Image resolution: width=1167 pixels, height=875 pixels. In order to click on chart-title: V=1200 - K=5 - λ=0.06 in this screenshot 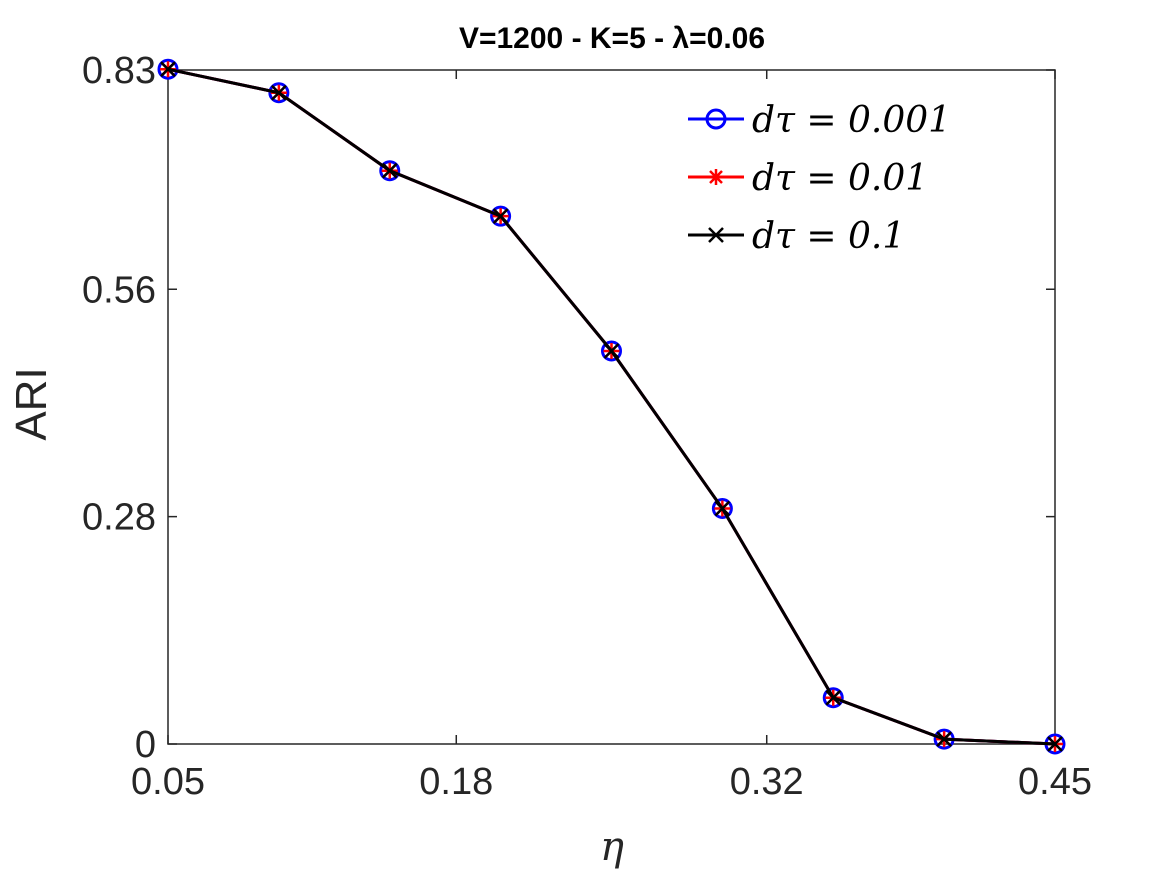, I will do `click(612, 38)`.